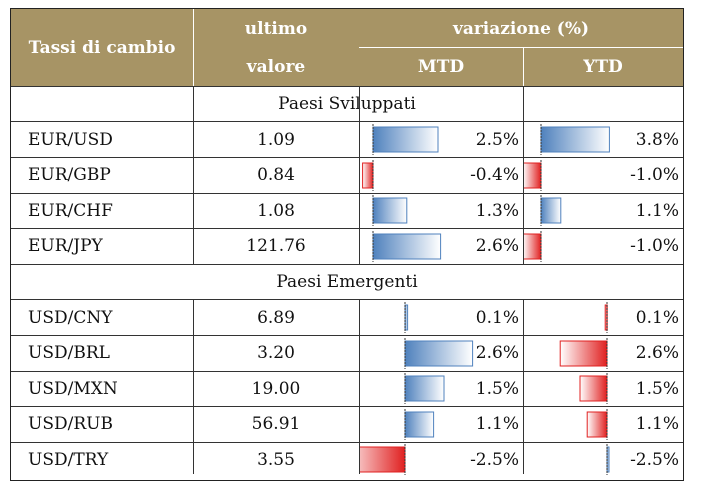  What do you see at coordinates (347, 459) in the screenshot?
I see `table-row: USD/TRY 3.55 -2.5% -2.5%` at bounding box center [347, 459].